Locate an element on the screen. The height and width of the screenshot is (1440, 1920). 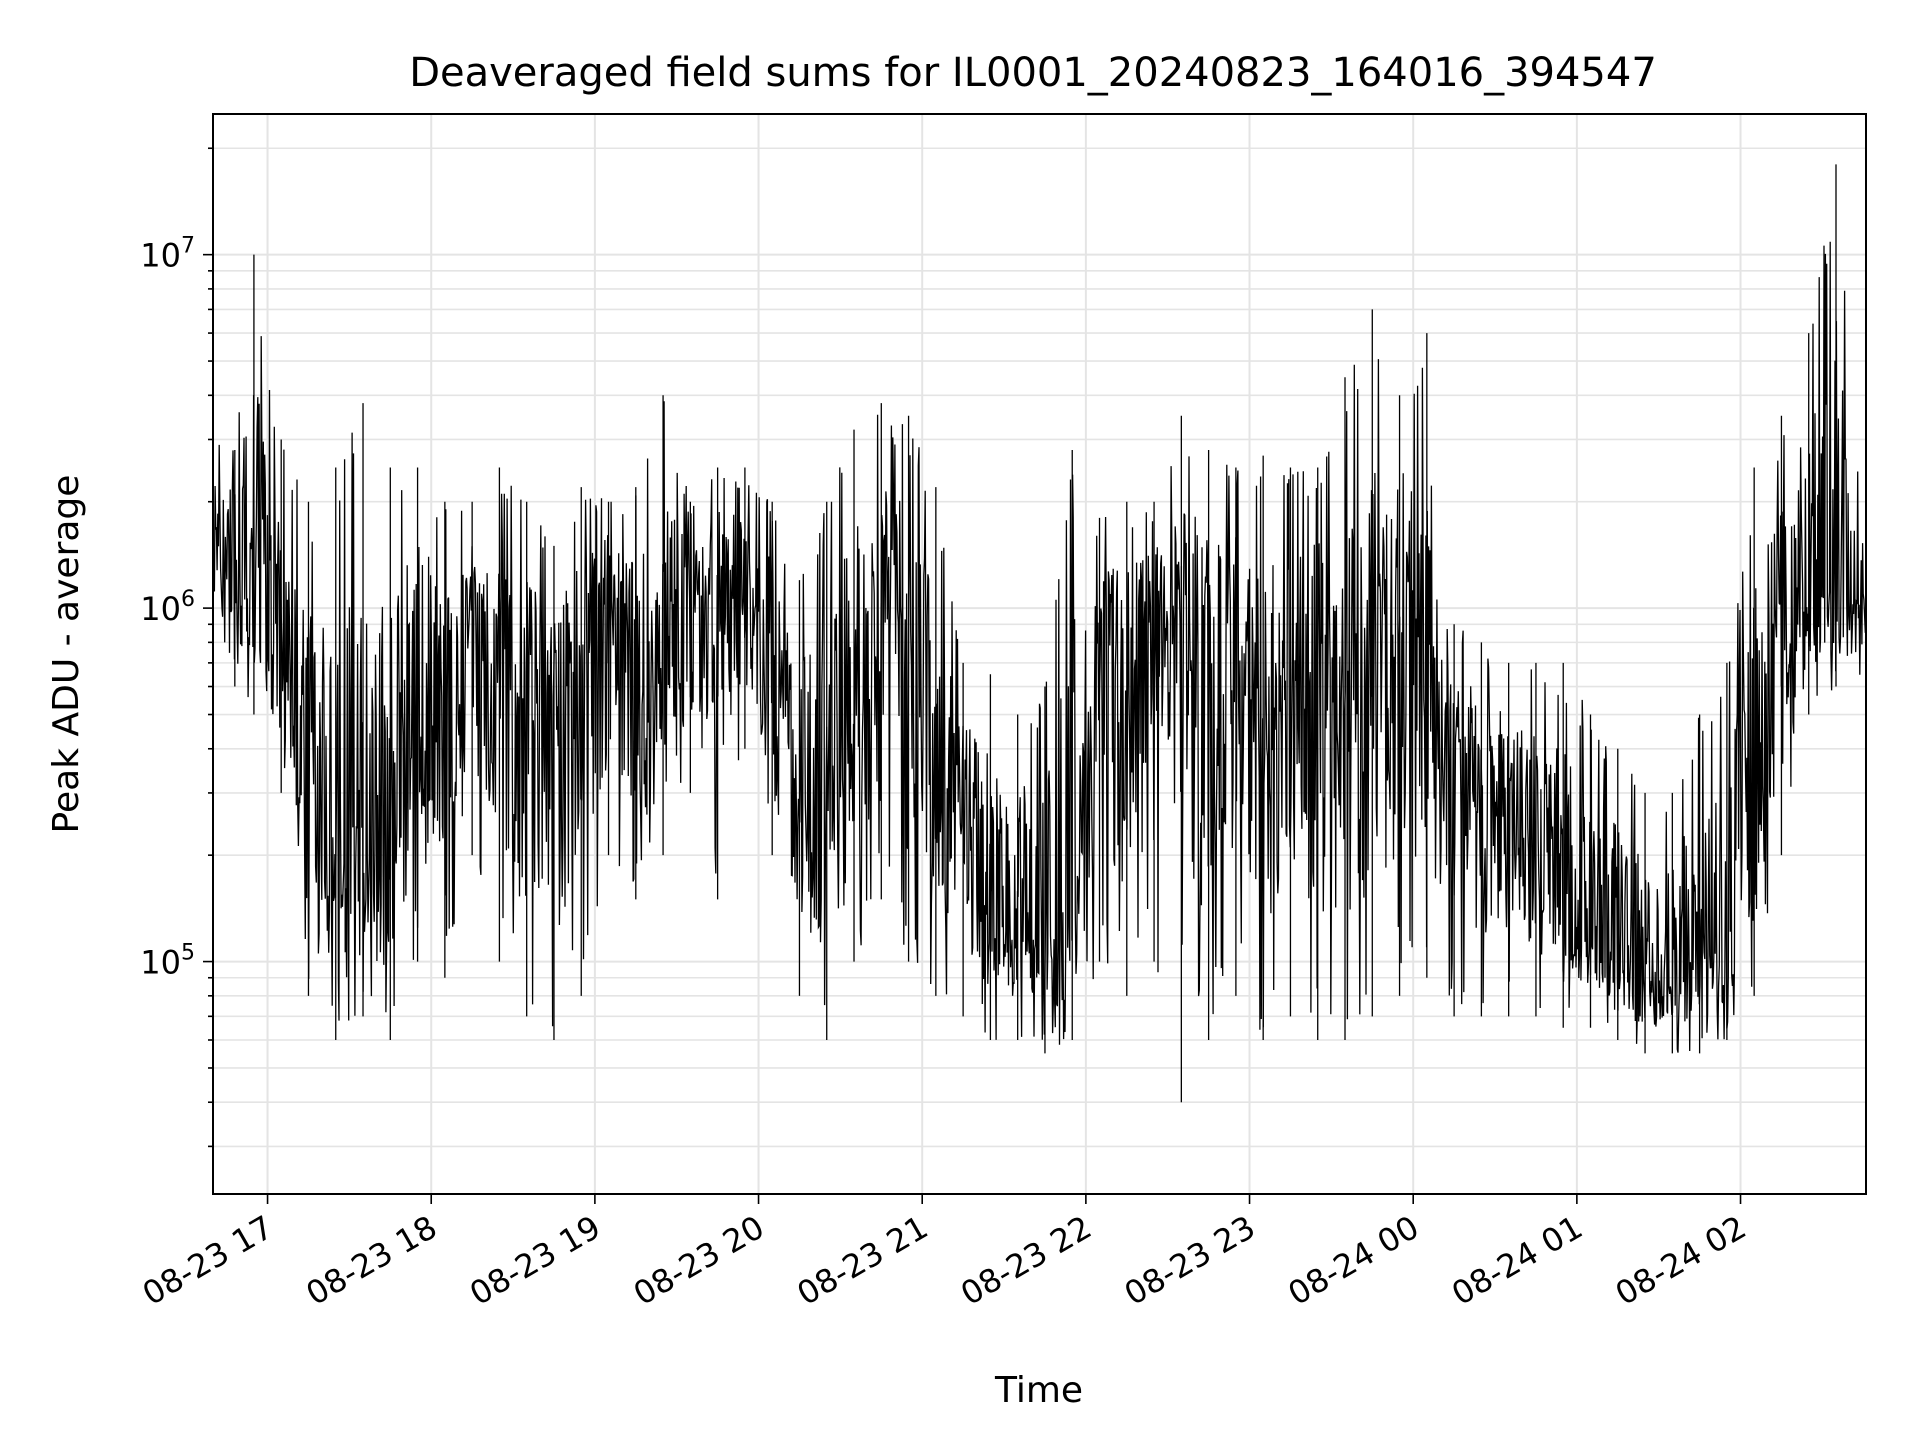
y-tick-label: 106 is located at coordinates (167, 607).